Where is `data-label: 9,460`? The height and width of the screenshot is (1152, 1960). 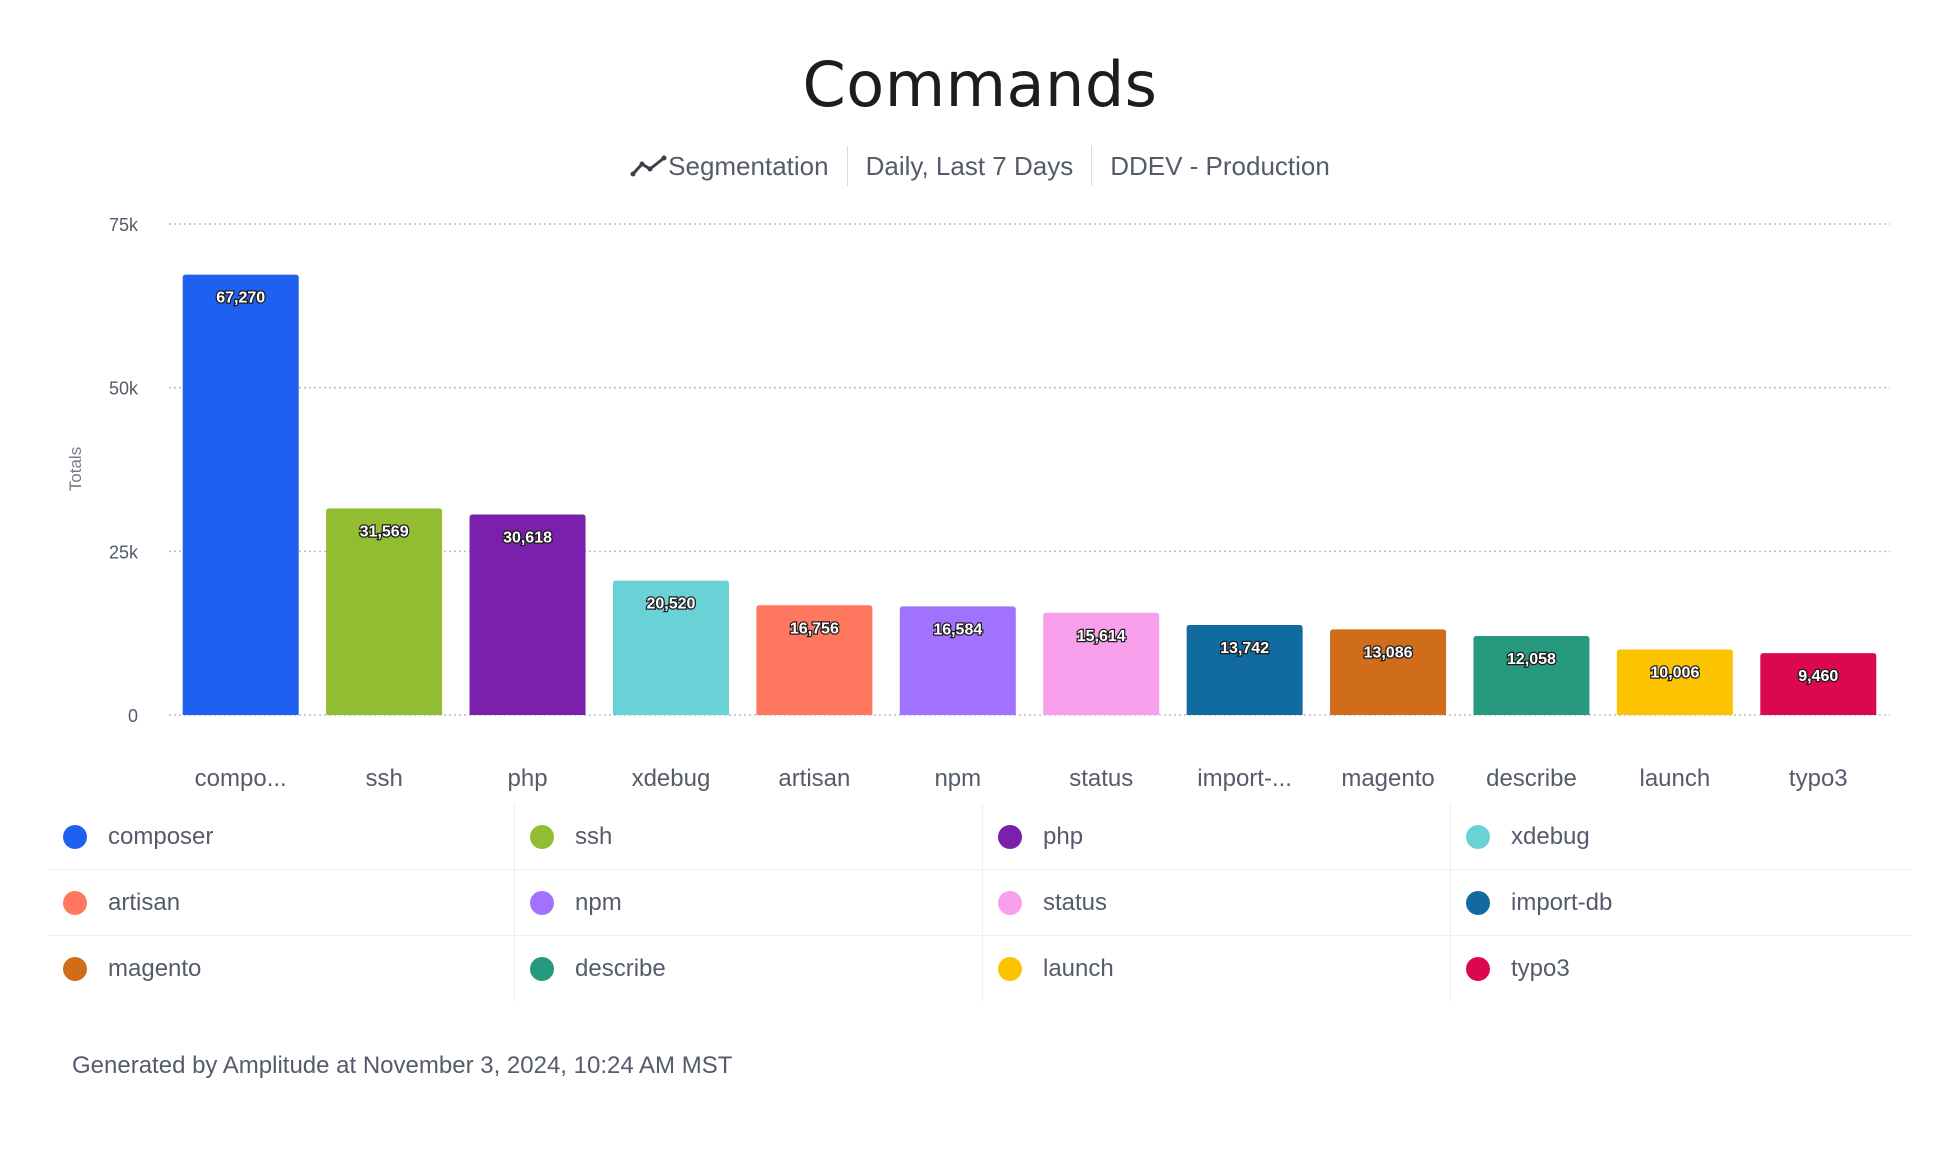
data-label: 9,460 is located at coordinates (1818, 676).